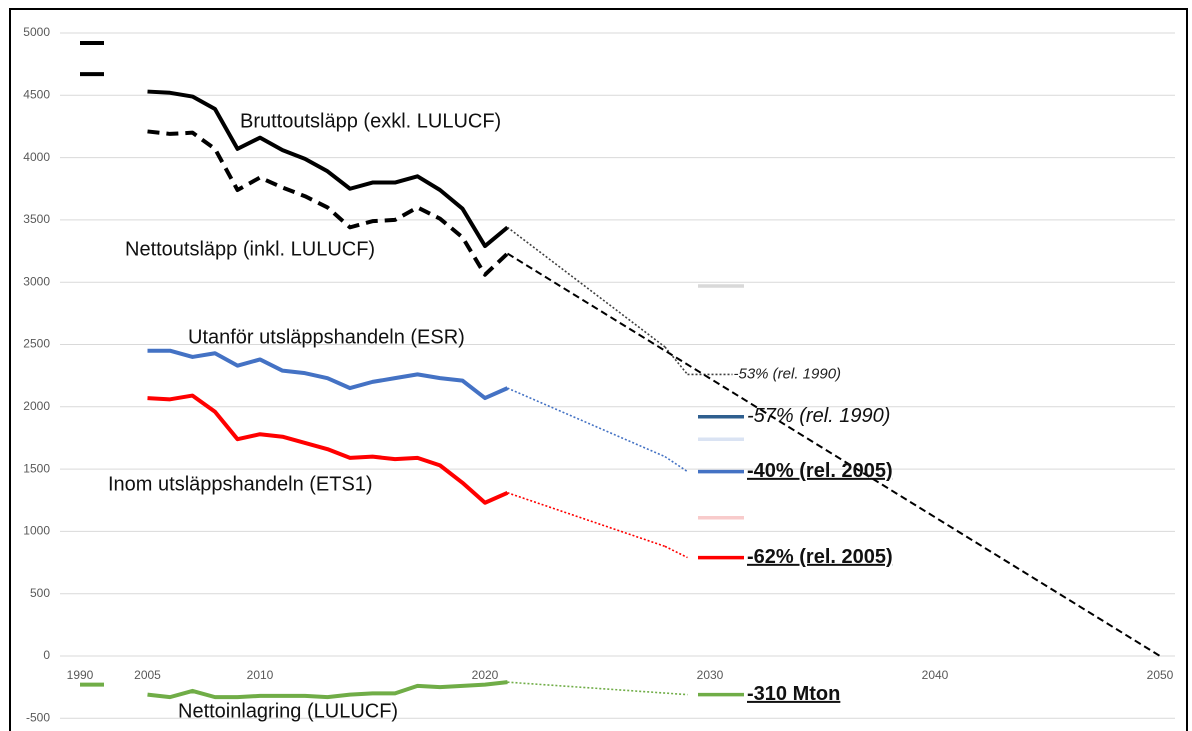 This screenshot has width=1192, height=731. Describe the element at coordinates (36, 281) in the screenshot. I see `y-tick-label: 3000` at that location.